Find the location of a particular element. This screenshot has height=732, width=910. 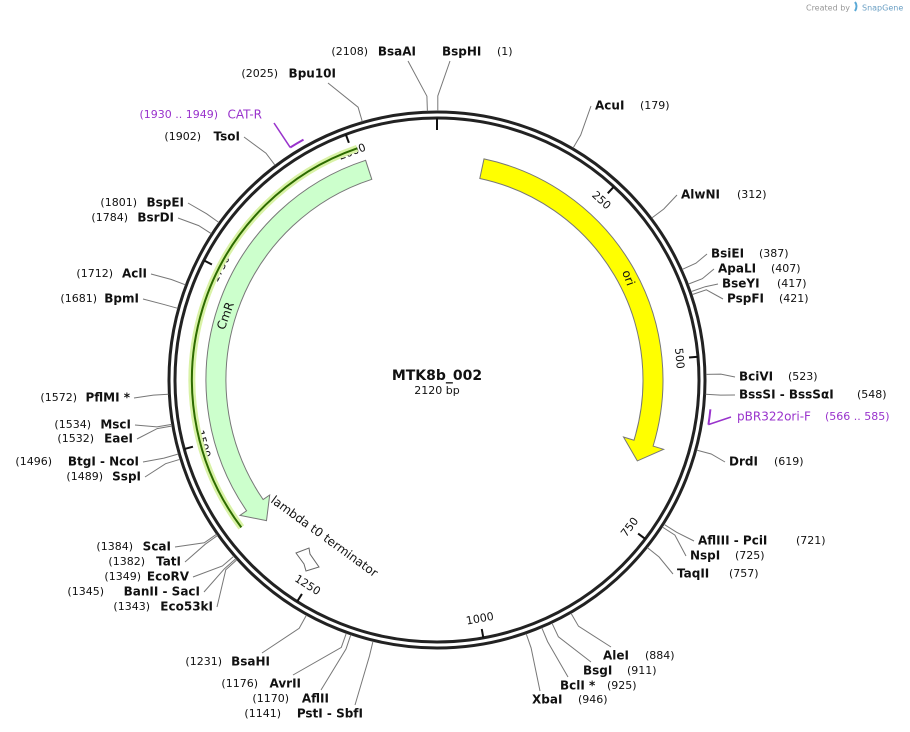

site-position: (1141) is located at coordinates (262, 713).